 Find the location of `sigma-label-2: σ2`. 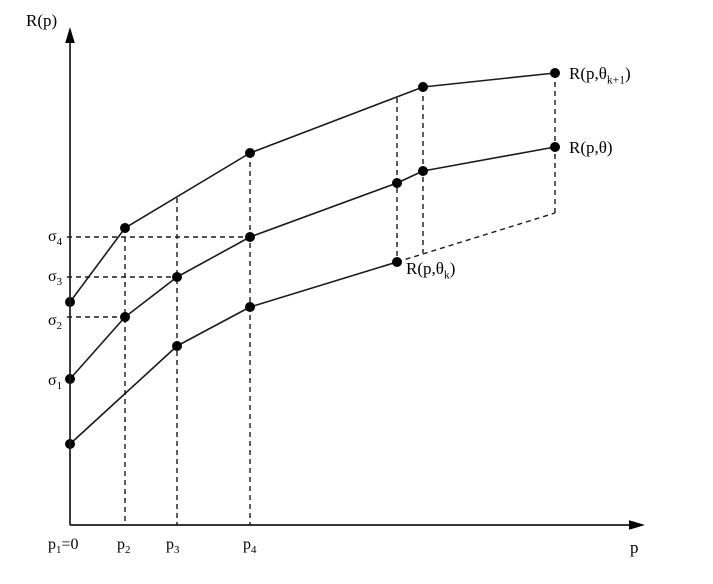

sigma-label-2: σ2 is located at coordinates (54, 322).